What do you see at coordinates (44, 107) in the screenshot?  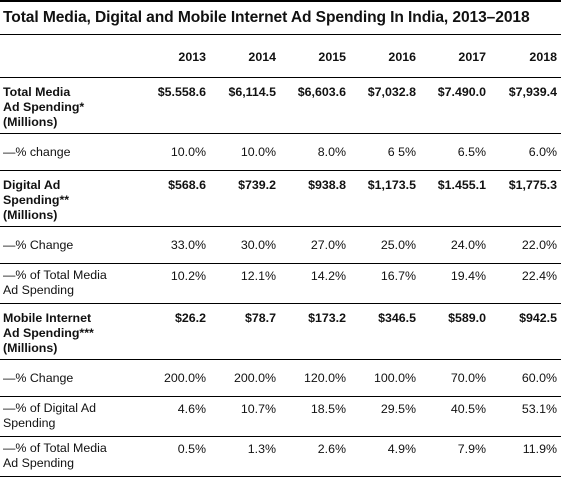 I see `row-label-line: Ad Spending*` at bounding box center [44, 107].